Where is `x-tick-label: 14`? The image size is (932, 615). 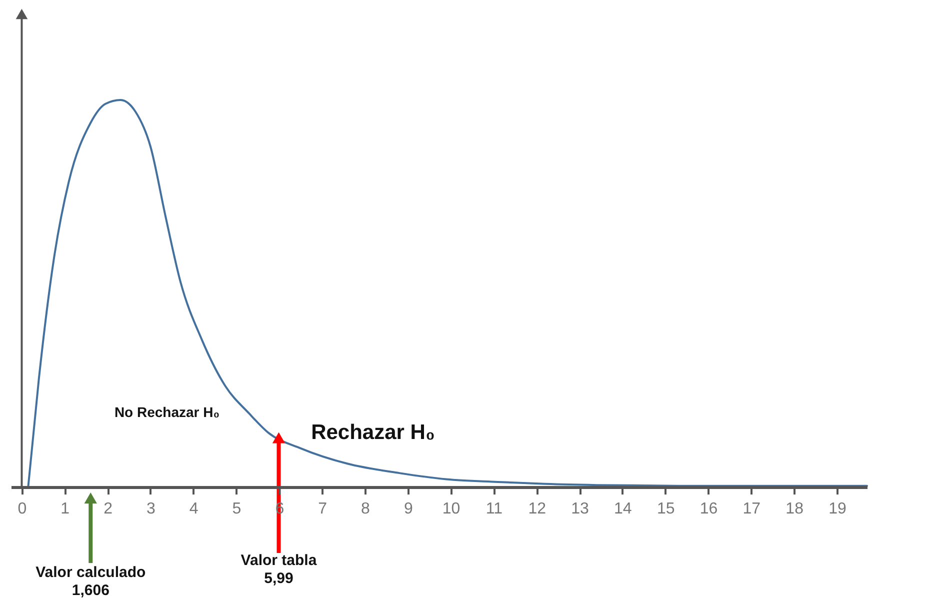 x-tick-label: 14 is located at coordinates (623, 509).